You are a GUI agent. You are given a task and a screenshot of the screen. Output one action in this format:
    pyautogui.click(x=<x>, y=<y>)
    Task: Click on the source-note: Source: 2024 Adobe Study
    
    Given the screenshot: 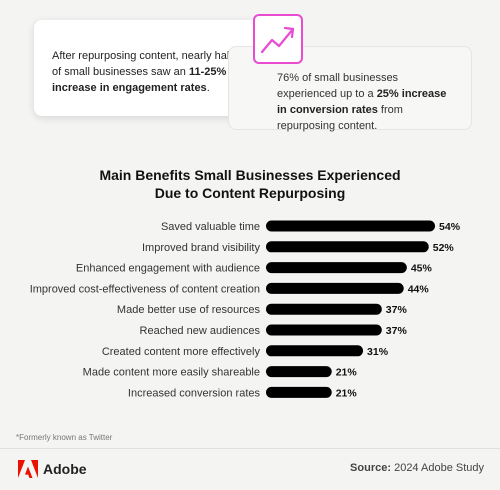 What is the action you would take?
    pyautogui.click(x=417, y=468)
    